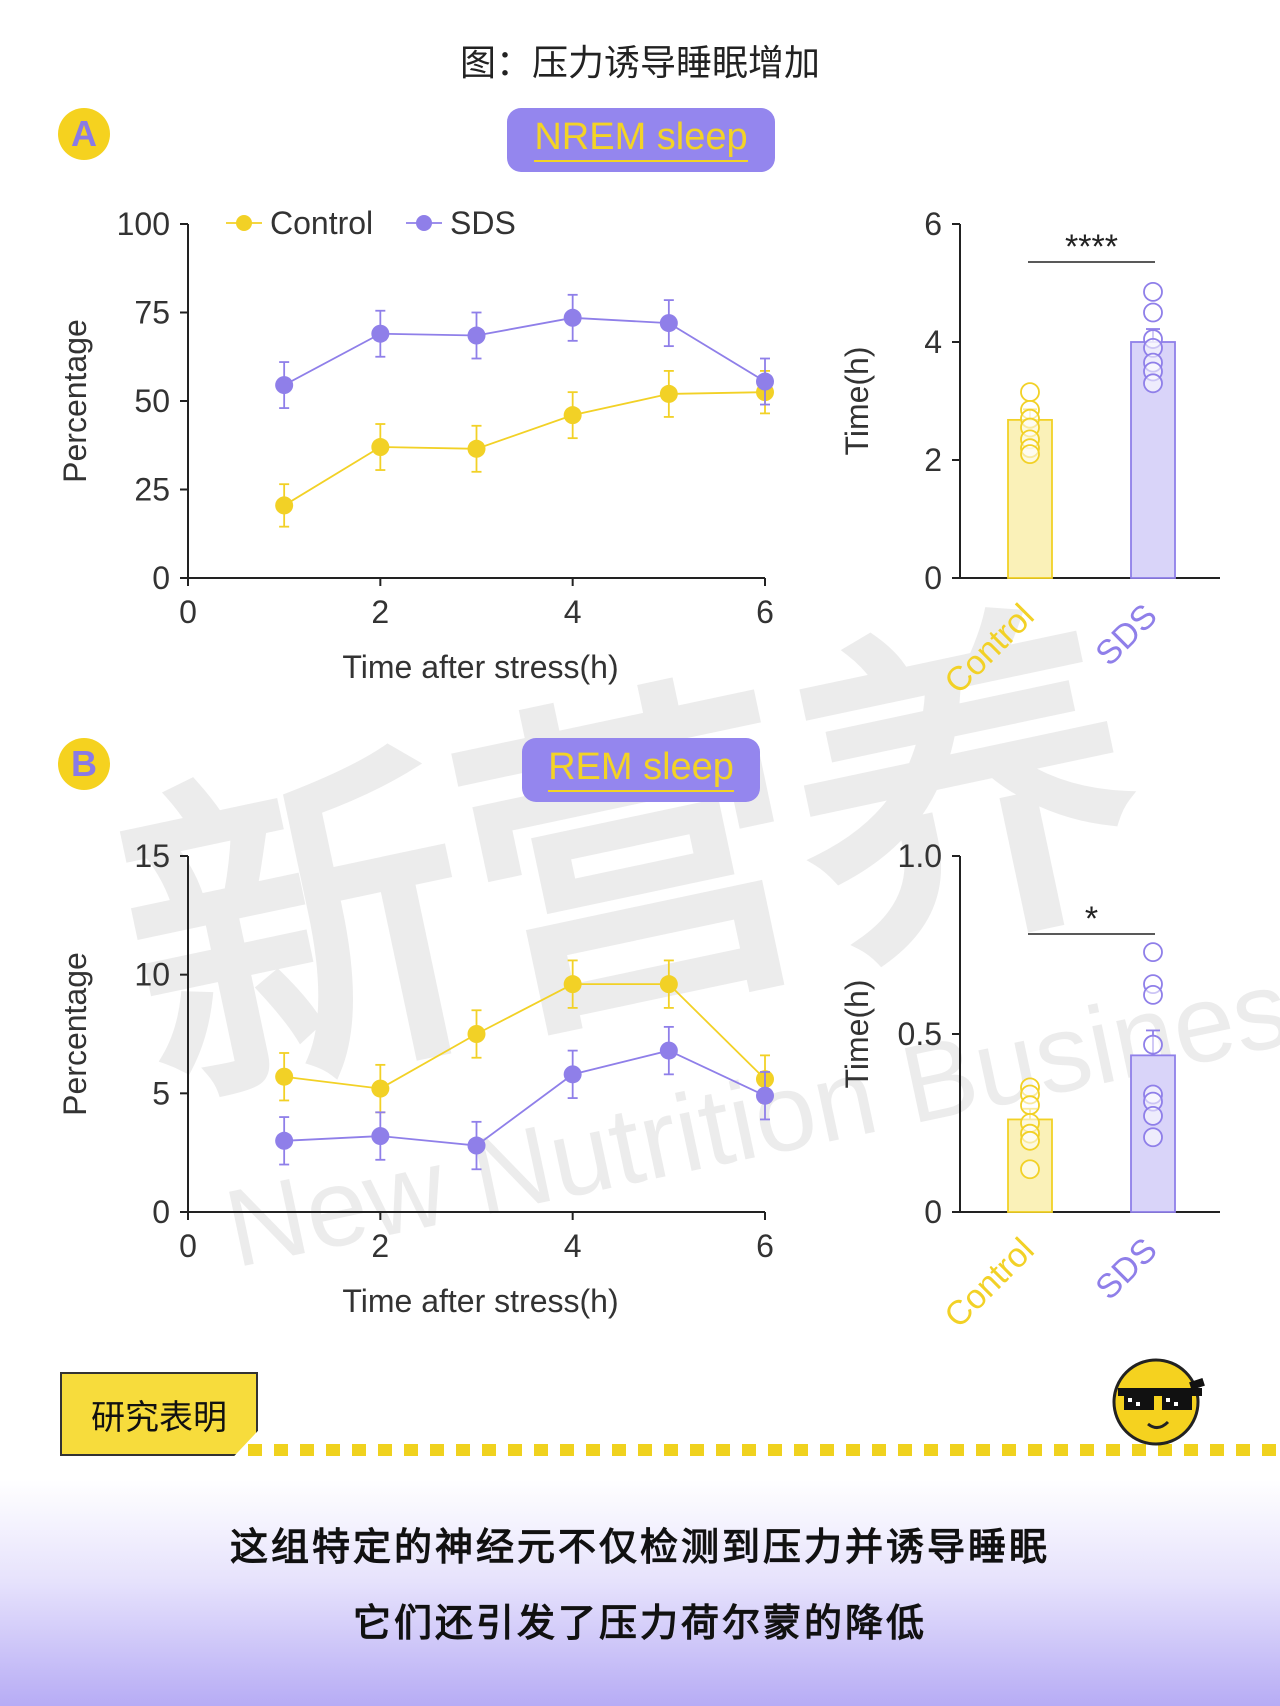 This screenshot has width=1280, height=1706. I want to click on y-tick-label: 0.5, so click(920, 1034).